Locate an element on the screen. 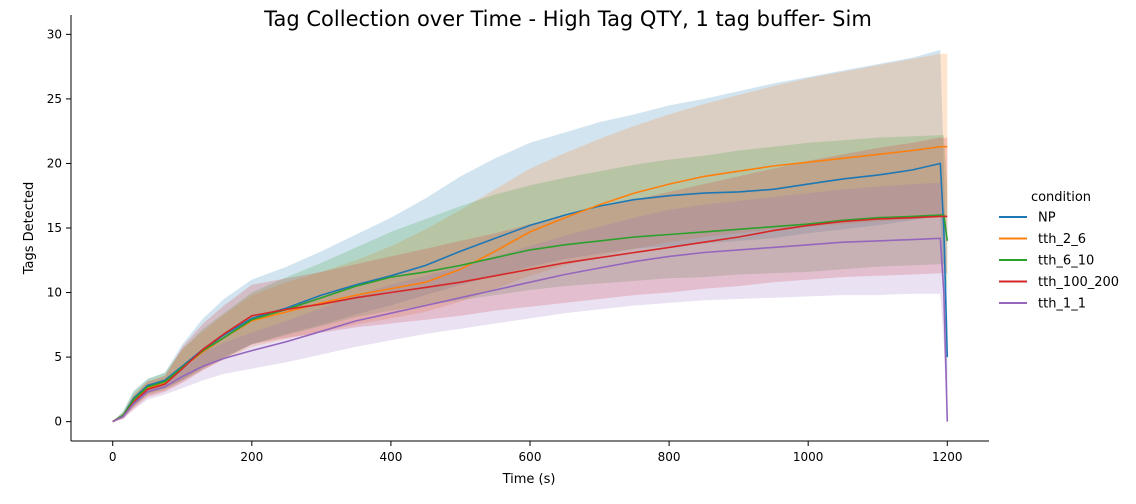 The image size is (1136, 504). legend-item-tth_6_10: tth_6_10 is located at coordinates (1046, 261).